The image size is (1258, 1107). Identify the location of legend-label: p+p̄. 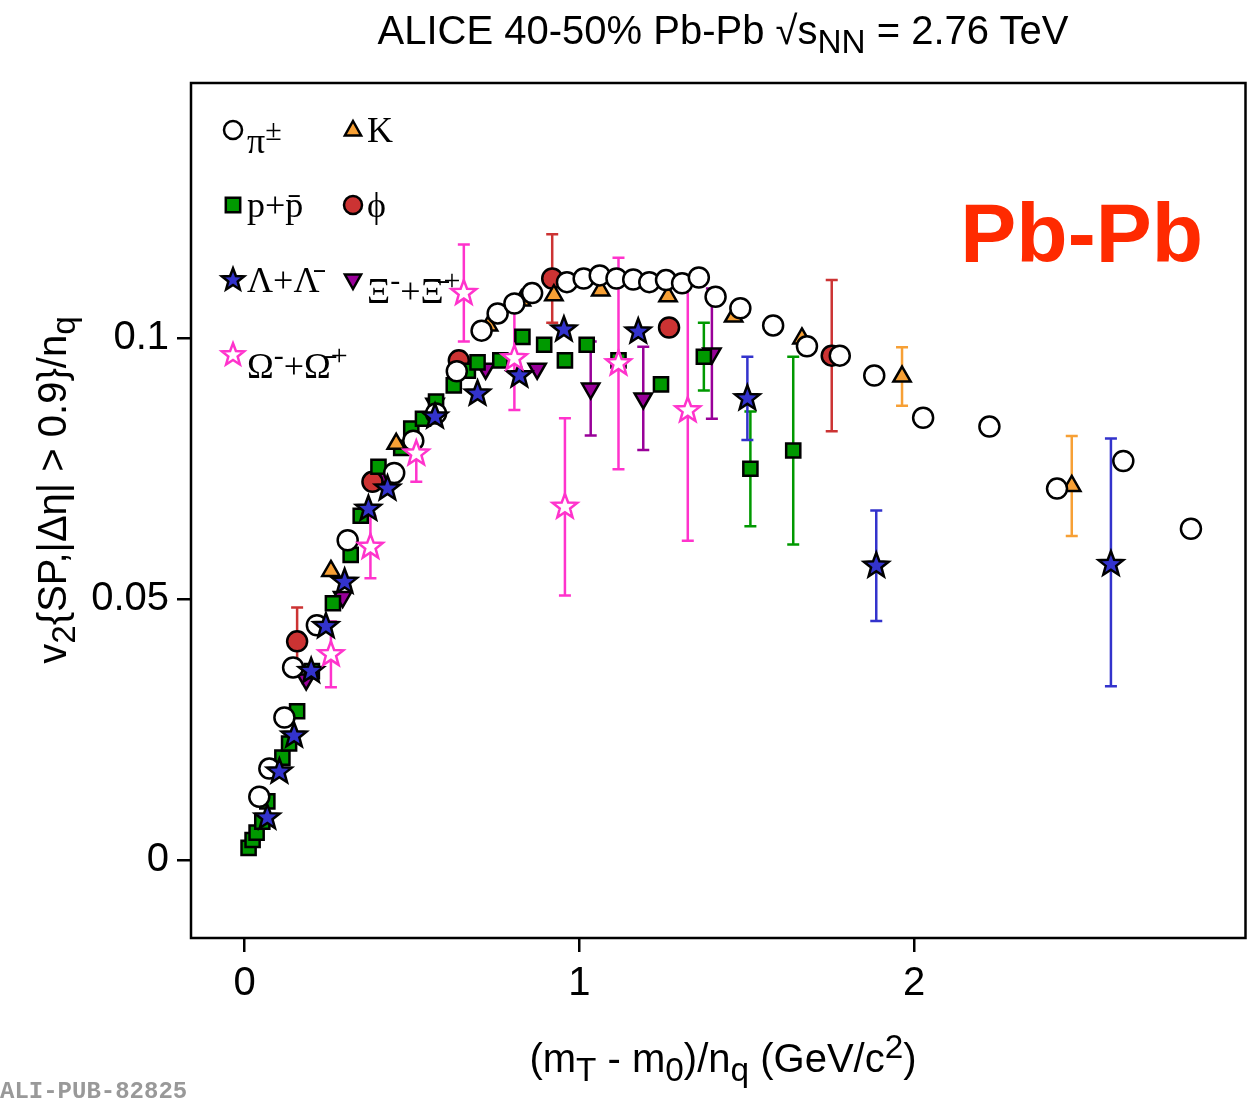
(275, 205).